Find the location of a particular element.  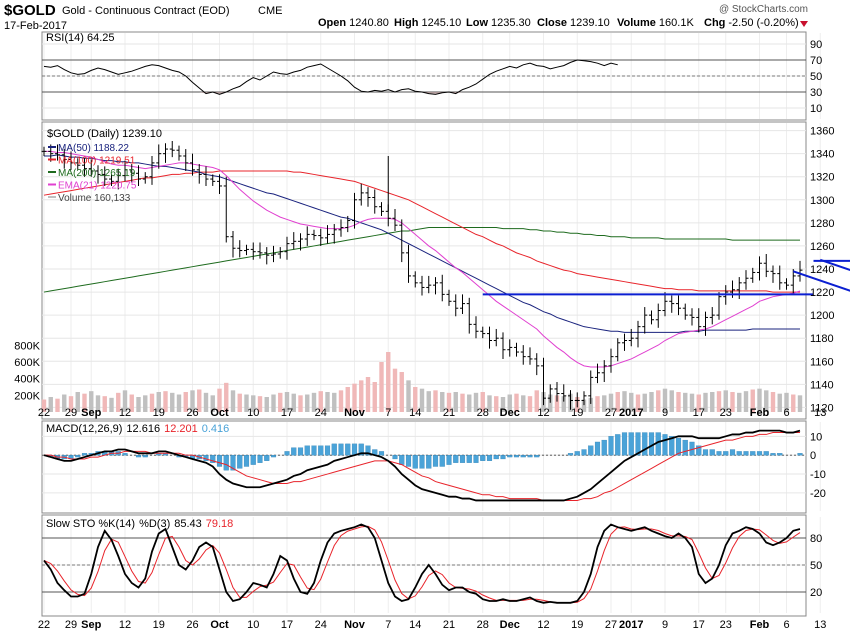

y-tick-label: 10 is located at coordinates (816, 109).